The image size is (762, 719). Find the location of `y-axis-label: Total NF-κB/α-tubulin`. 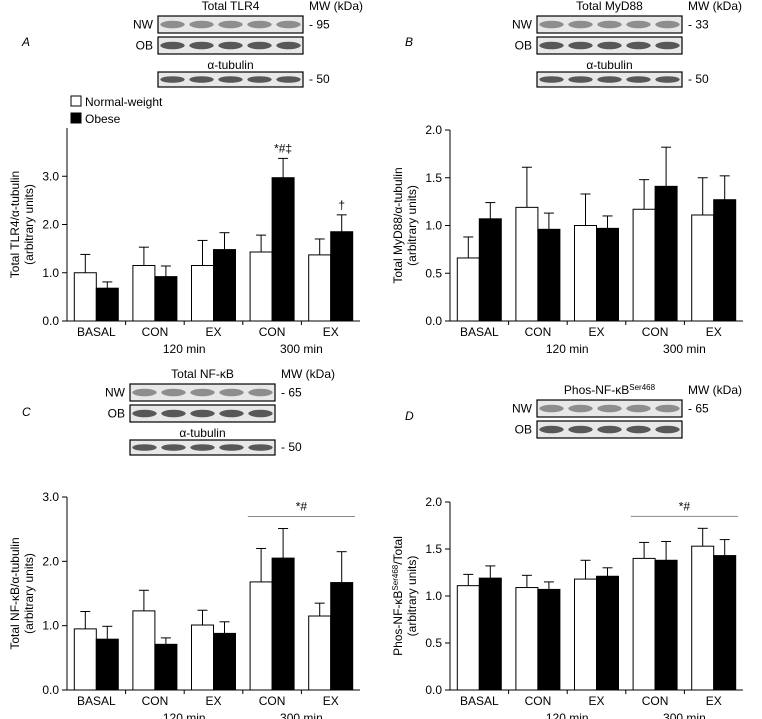

y-axis-label: Total NF-κB/α-tubulin is located at coordinates (15, 593).